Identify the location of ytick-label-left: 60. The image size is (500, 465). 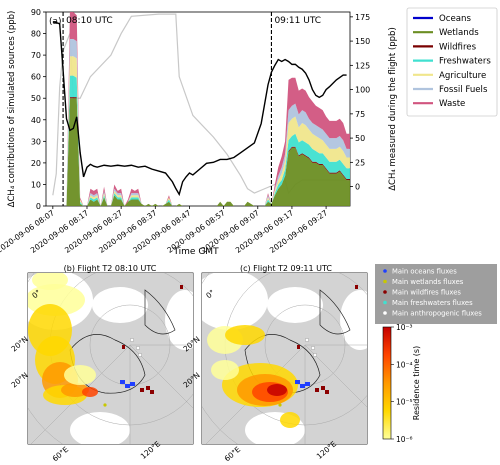
(36, 77).